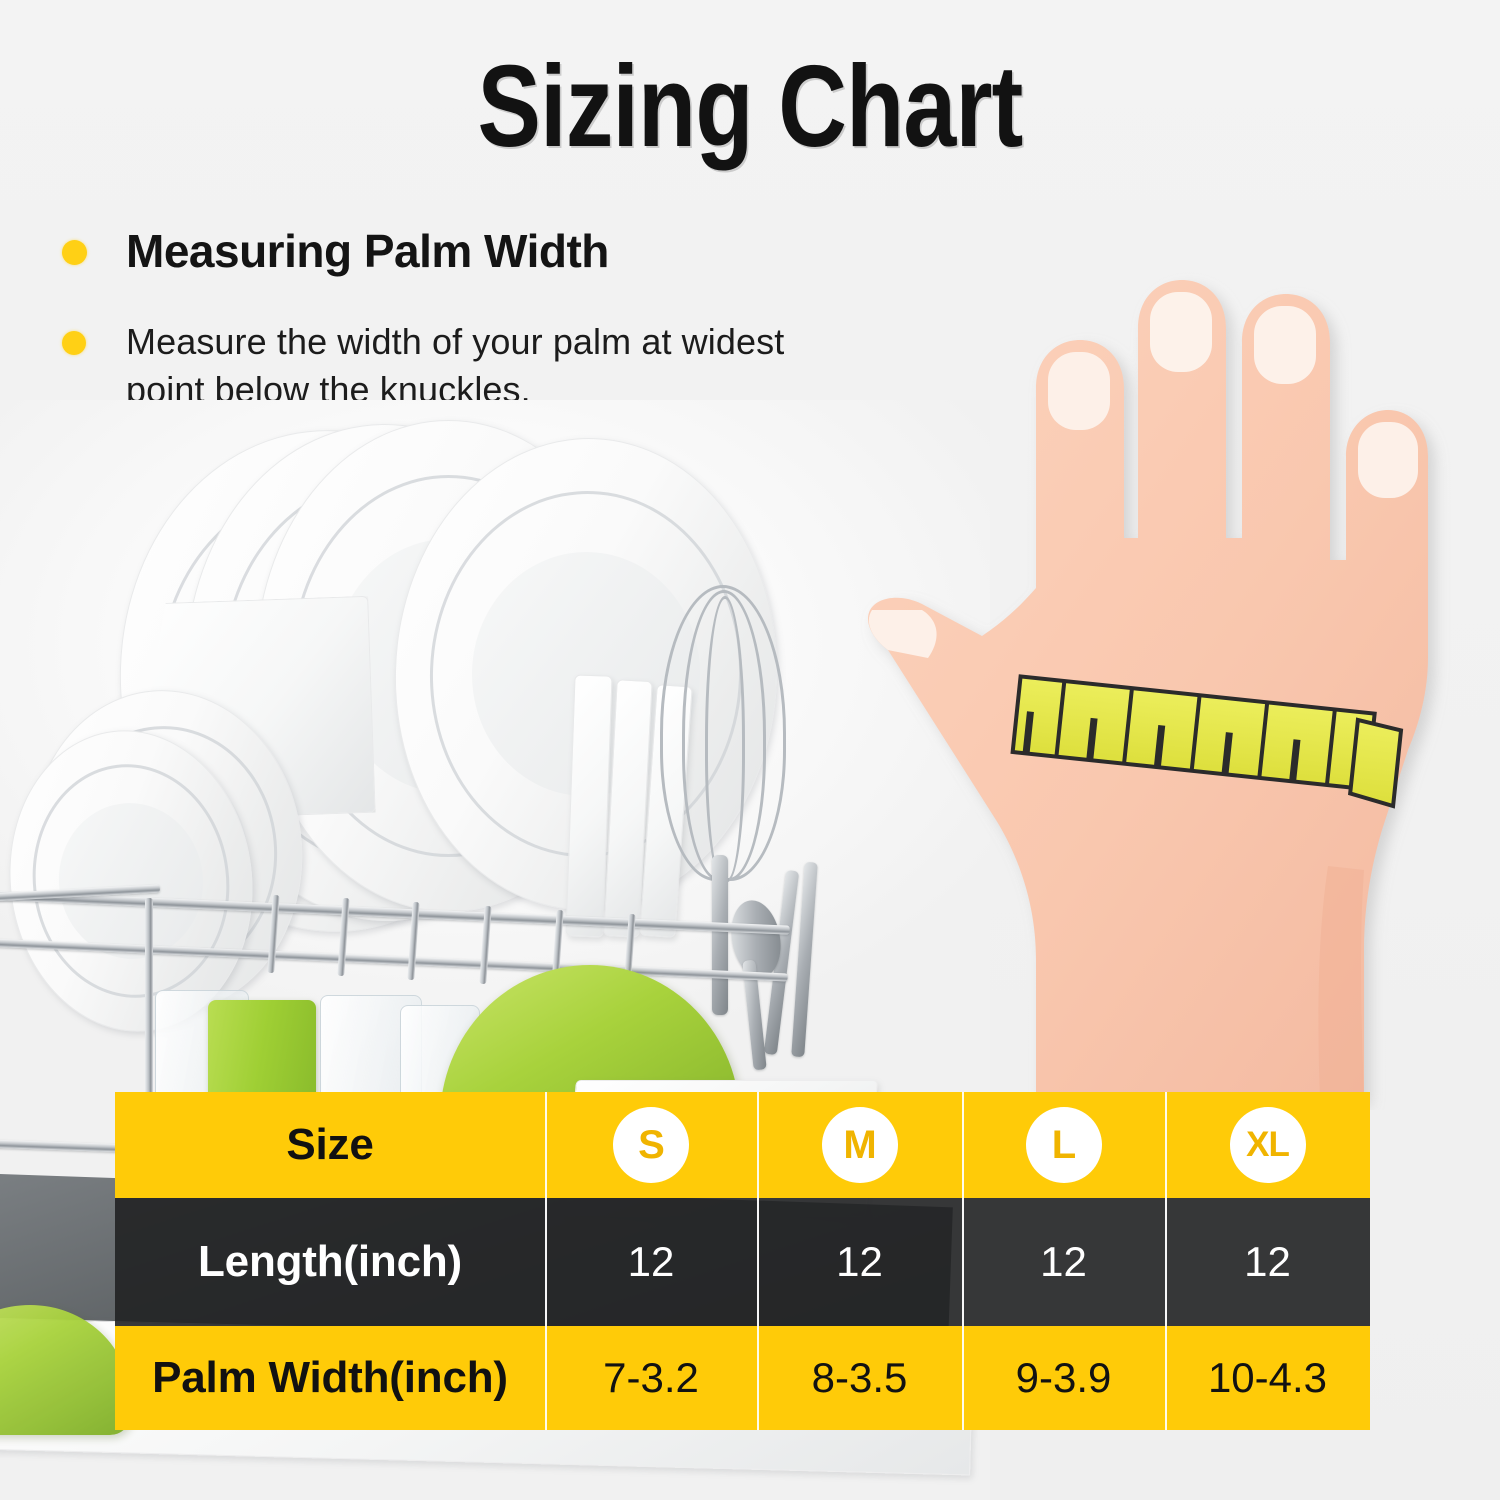 This screenshot has height=1500, width=1500. I want to click on header-cell-m: M, so click(859, 1145).